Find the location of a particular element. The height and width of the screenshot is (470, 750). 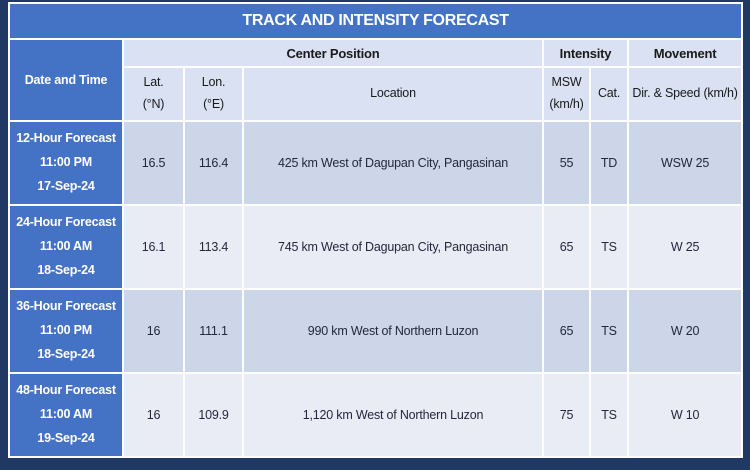

date-time-cell: 12-Hour Forecast 11:00 PM 17-Sep-24 is located at coordinates (66, 163).